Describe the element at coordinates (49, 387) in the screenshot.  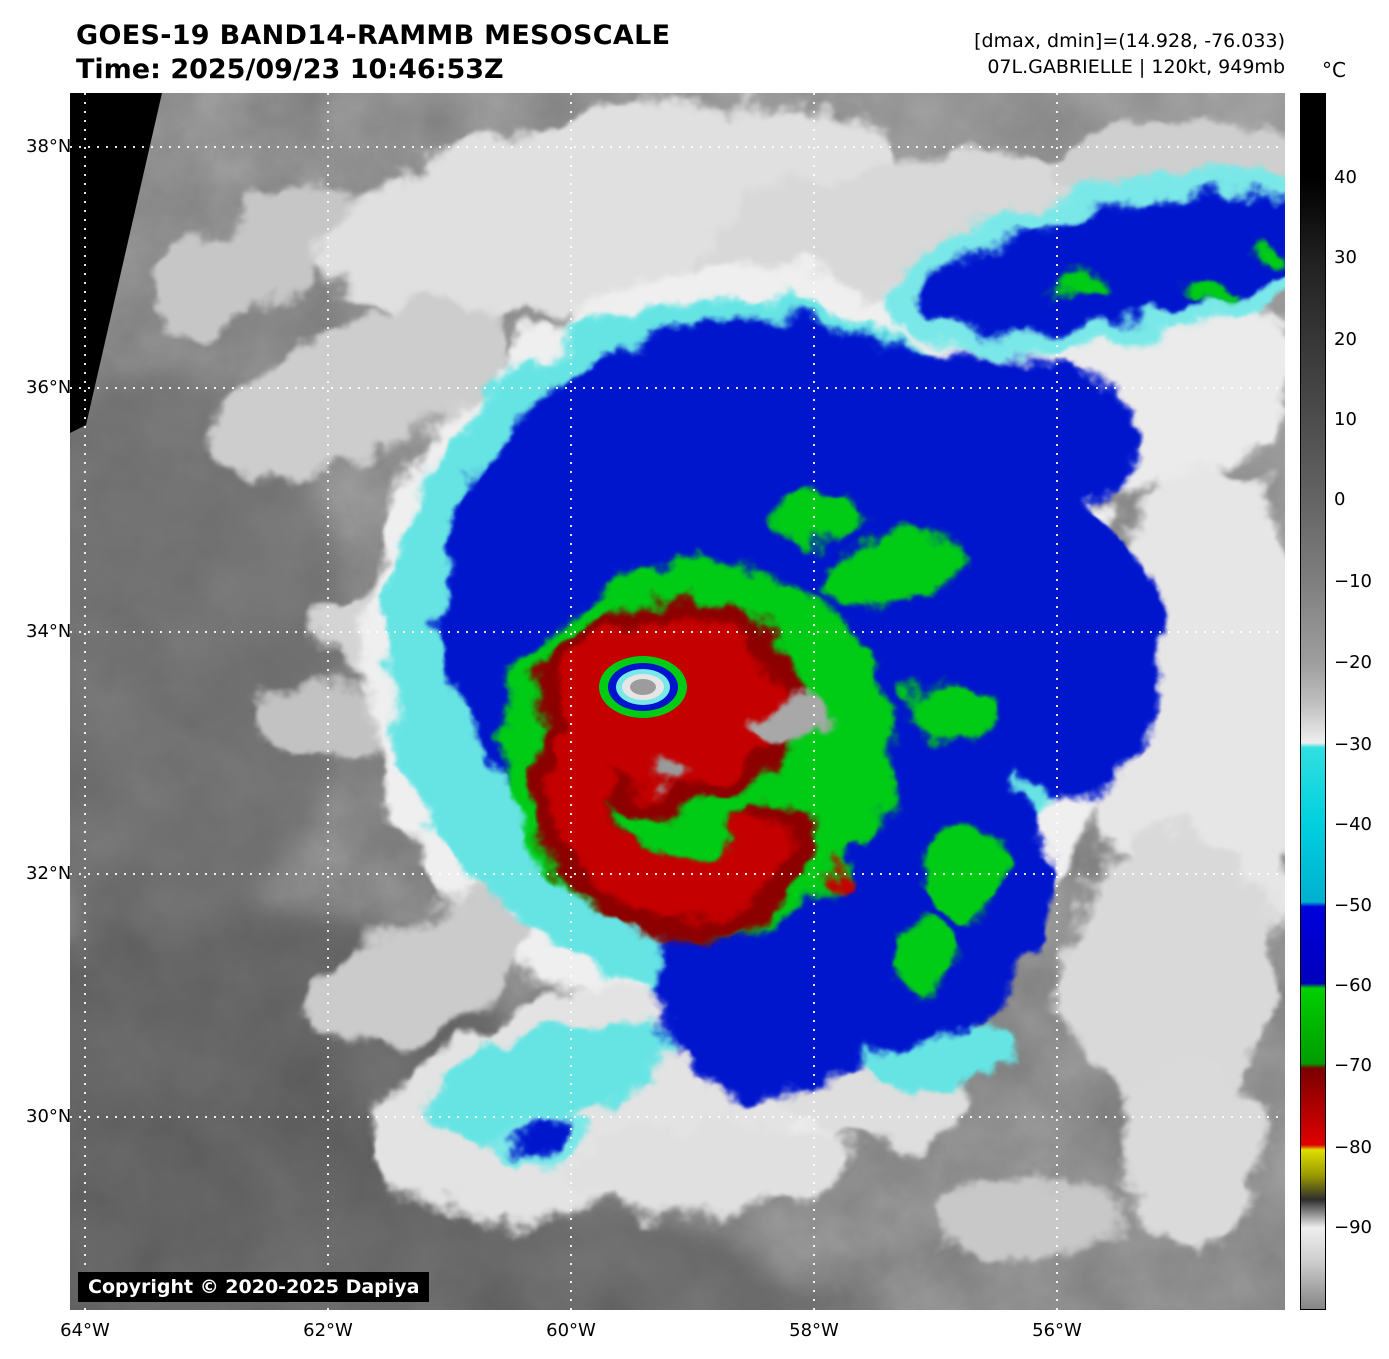
I see `lat-label: 36°N` at that location.